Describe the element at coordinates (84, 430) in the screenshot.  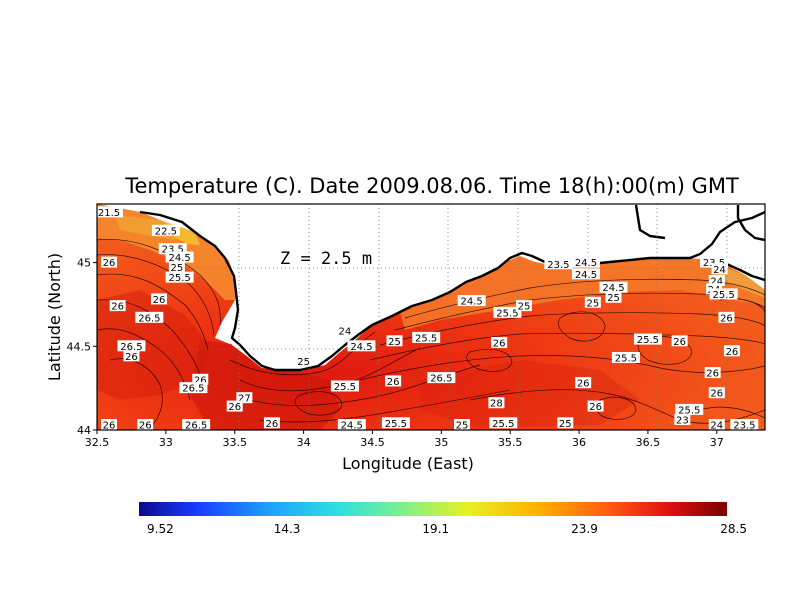
I see `y-tick-label: 44` at that location.